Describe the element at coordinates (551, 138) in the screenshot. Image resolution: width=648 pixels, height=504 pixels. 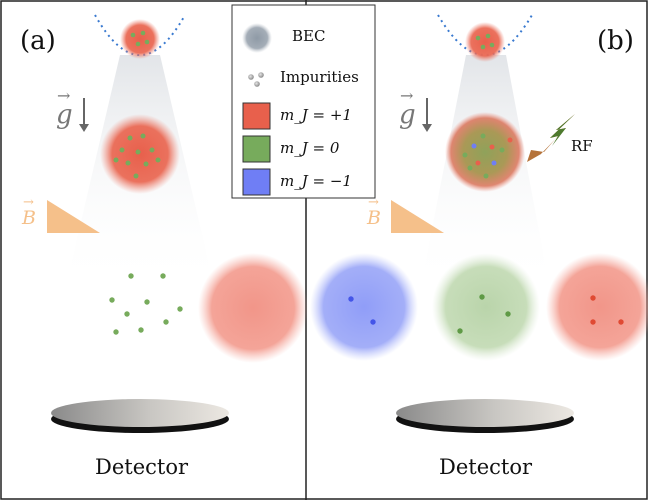
I see `rf-pulse-icon` at that location.